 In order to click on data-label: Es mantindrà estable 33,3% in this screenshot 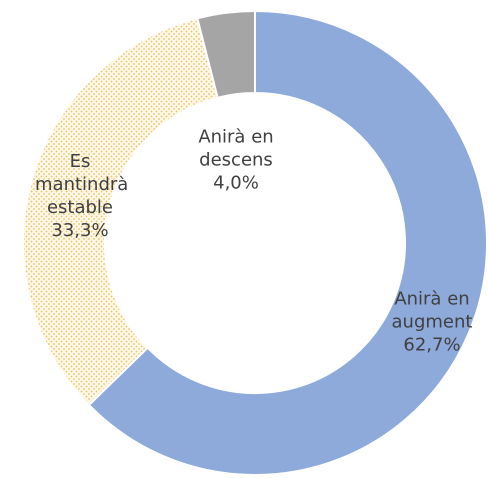, I will do `click(82, 196)`.